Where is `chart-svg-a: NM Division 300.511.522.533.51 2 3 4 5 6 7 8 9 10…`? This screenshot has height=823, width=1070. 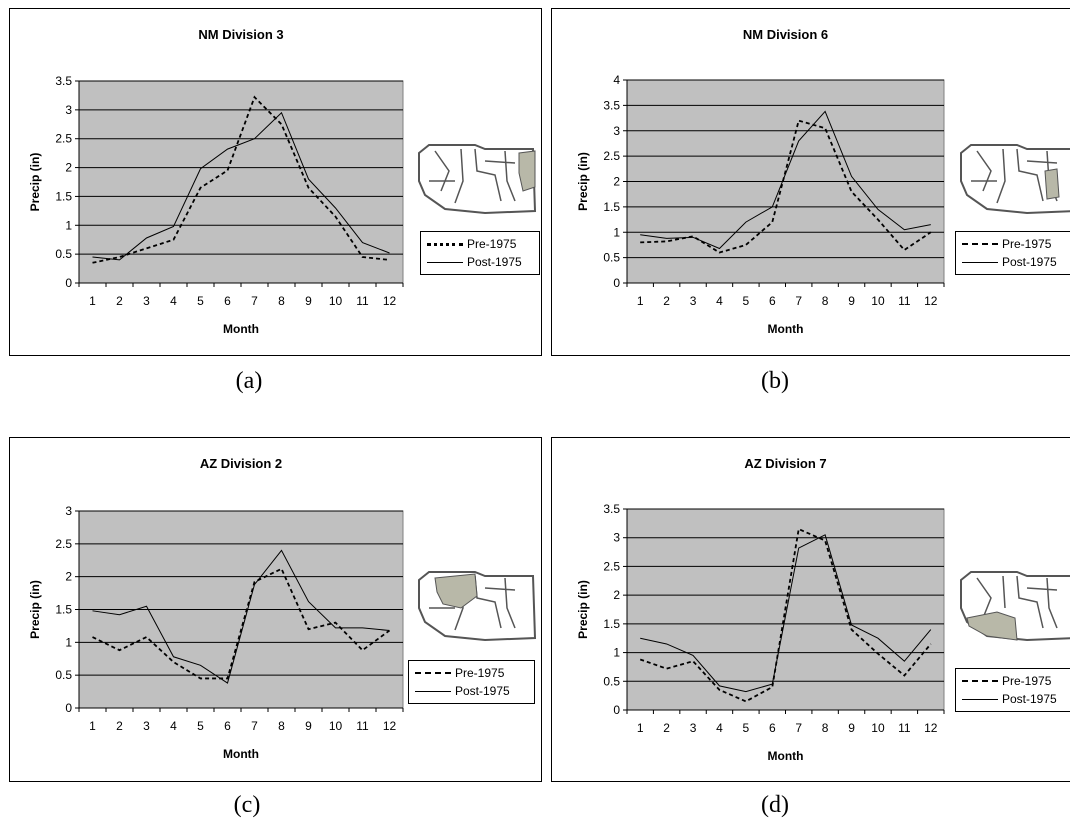 chart-svg-a: NM Division 300.511.522.533.51 2 3 4 5 6 7 8 9 10… is located at coordinates (216, 181).